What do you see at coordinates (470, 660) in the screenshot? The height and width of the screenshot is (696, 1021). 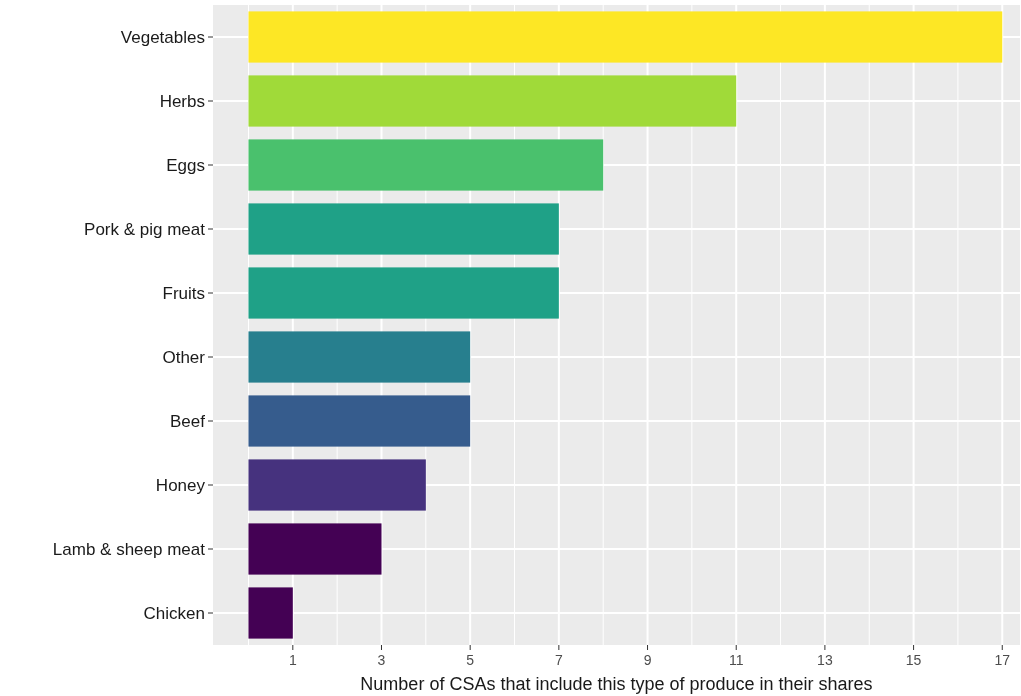 I see `x-tick-label: 5` at bounding box center [470, 660].